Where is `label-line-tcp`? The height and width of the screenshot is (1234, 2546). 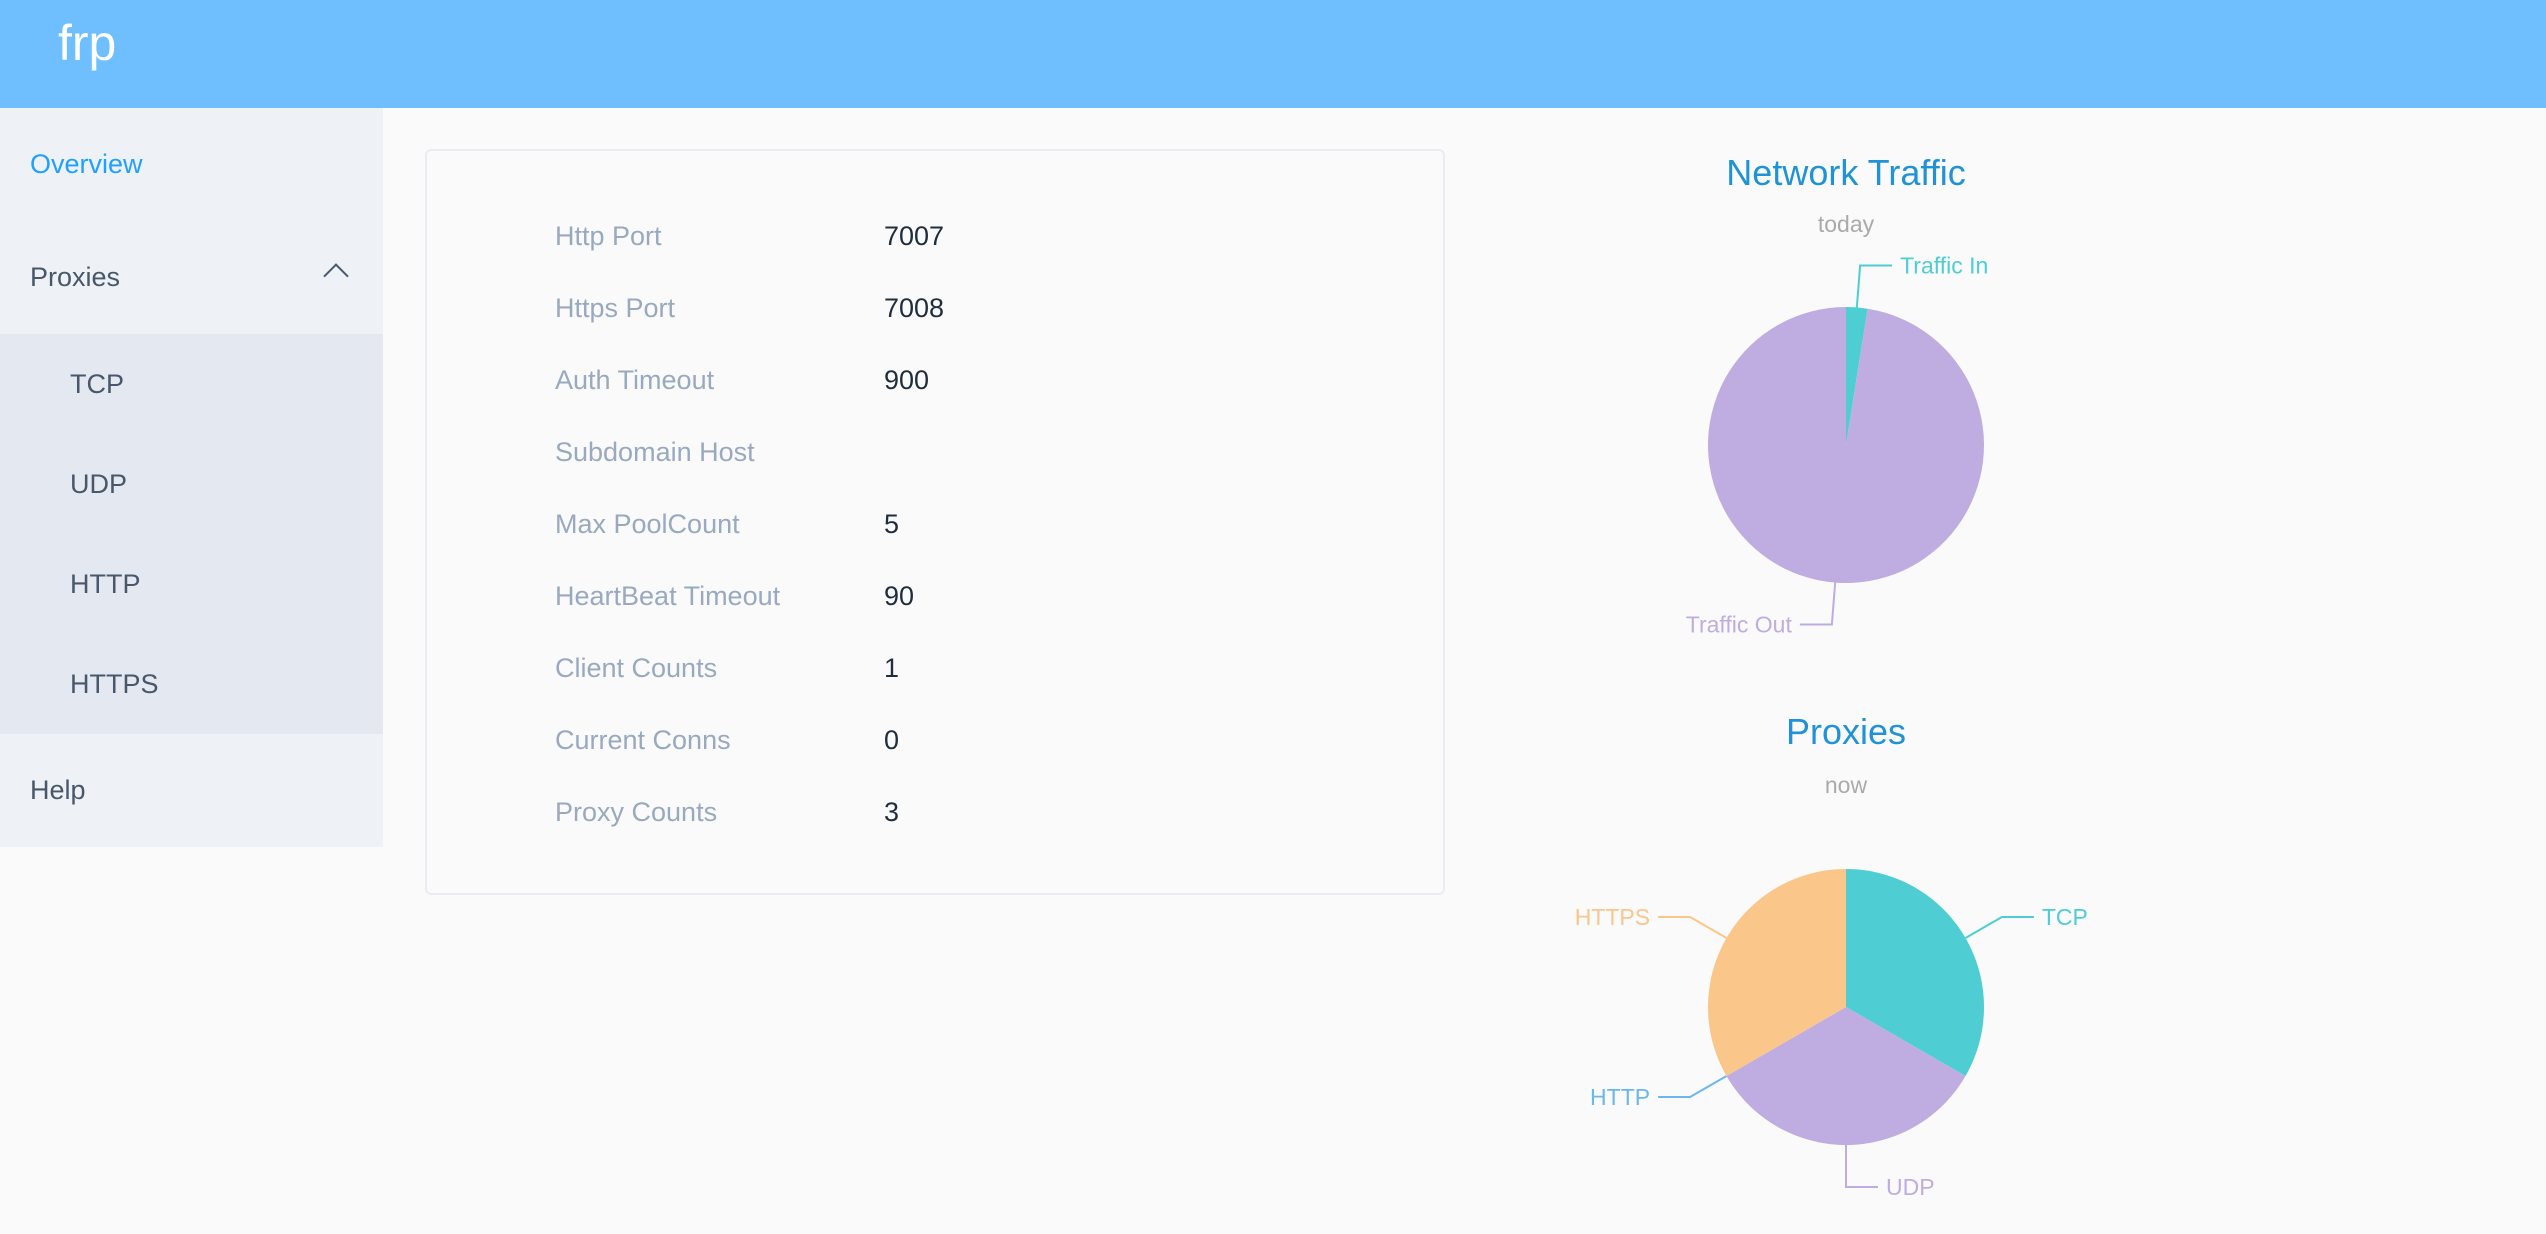 label-line-tcp is located at coordinates (1999, 927).